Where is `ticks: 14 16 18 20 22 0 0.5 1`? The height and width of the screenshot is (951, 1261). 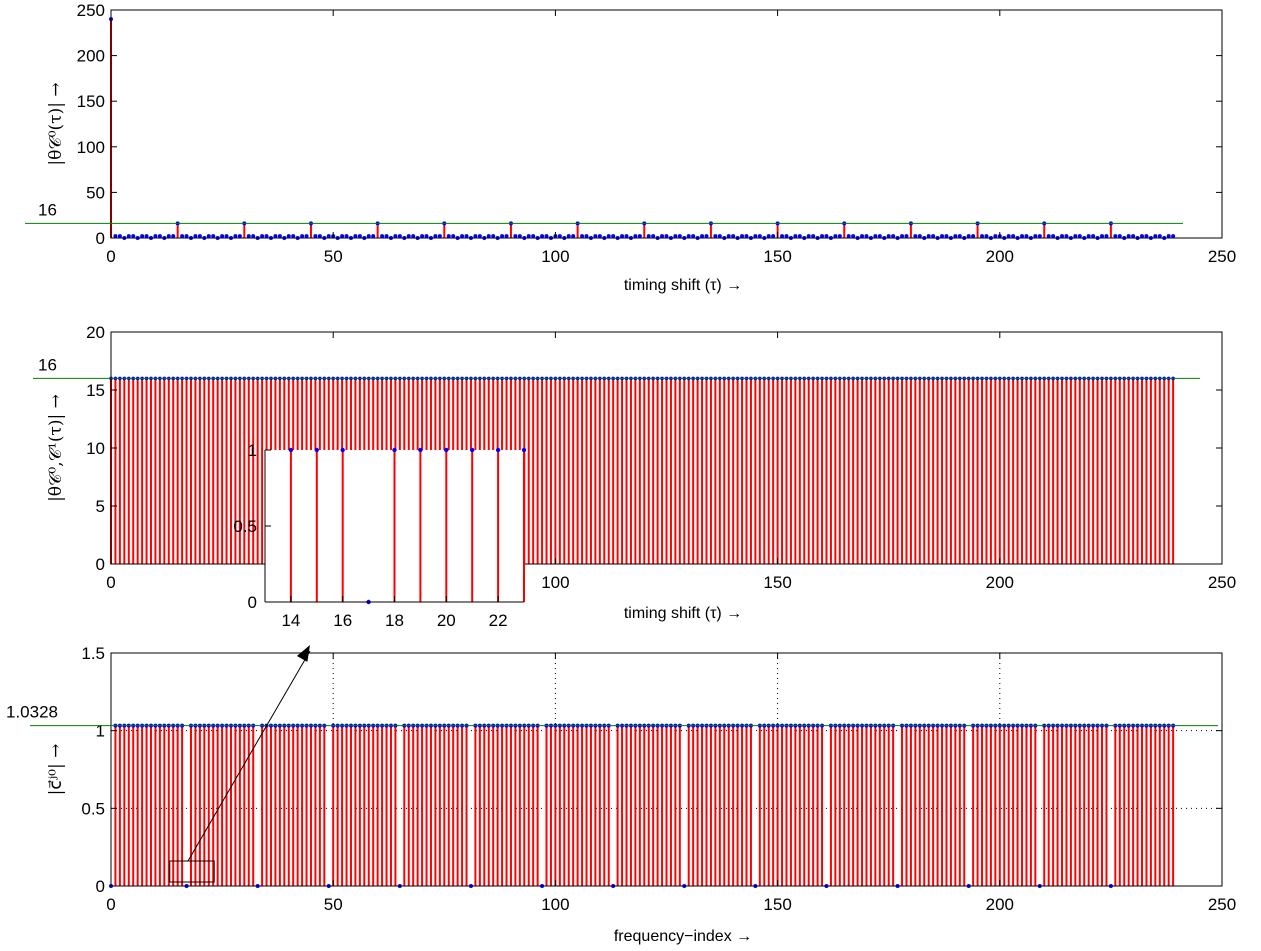
ticks: 14 16 18 20 22 0 0.5 1 is located at coordinates (378, 535).